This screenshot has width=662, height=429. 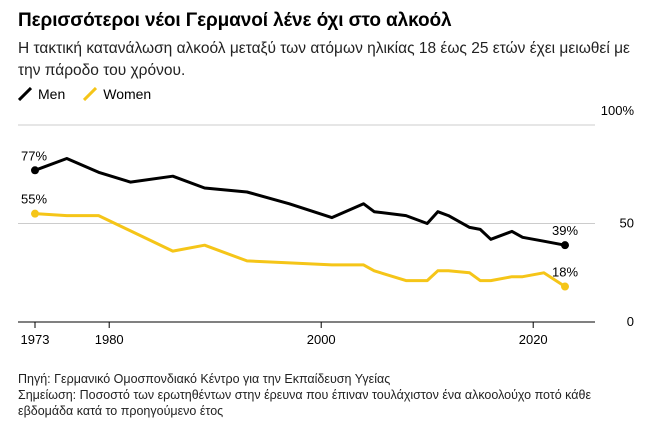 I want to click on data-label-start: 55%, so click(x=34, y=199).